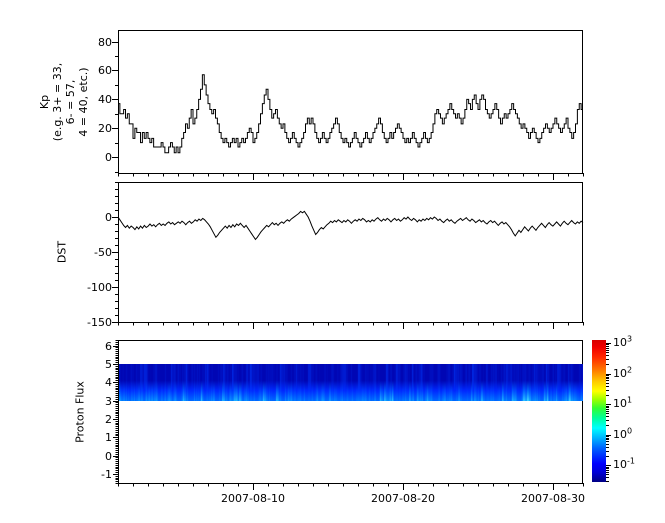 The image size is (665, 523). Describe the element at coordinates (624, 463) in the screenshot. I see `colorbar-tick-label: 10⁻¹` at that location.